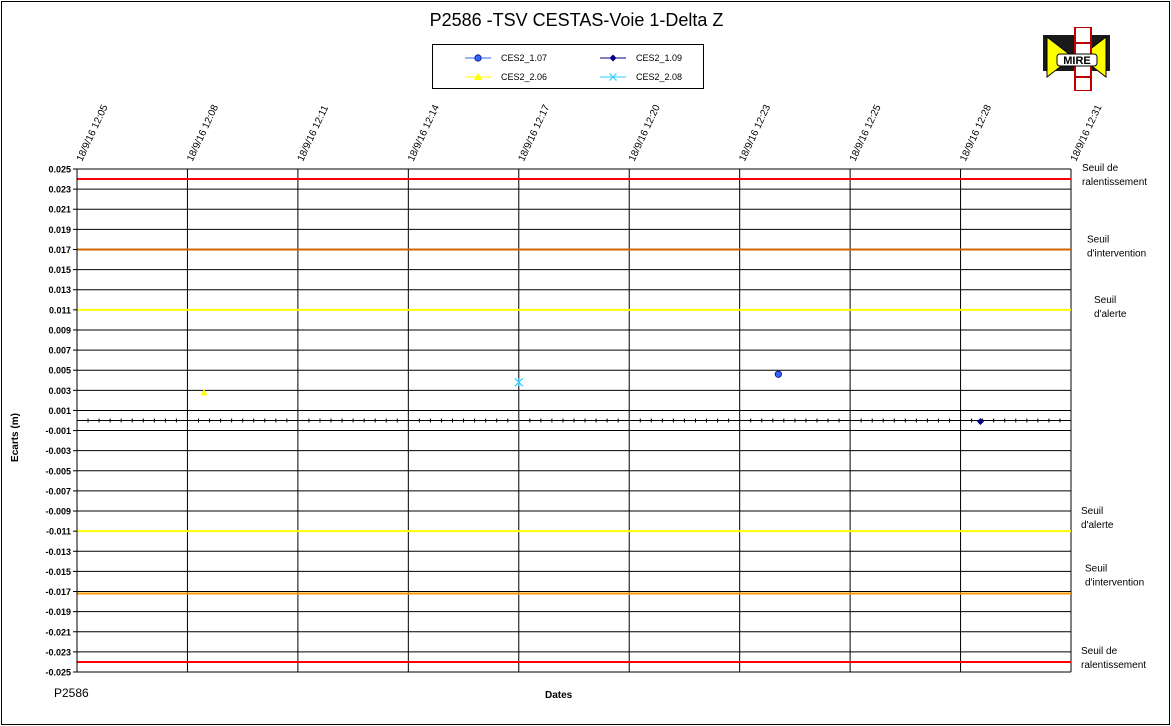  What do you see at coordinates (58, 673) in the screenshot?
I see `y-tick-label: -0.025` at bounding box center [58, 673].